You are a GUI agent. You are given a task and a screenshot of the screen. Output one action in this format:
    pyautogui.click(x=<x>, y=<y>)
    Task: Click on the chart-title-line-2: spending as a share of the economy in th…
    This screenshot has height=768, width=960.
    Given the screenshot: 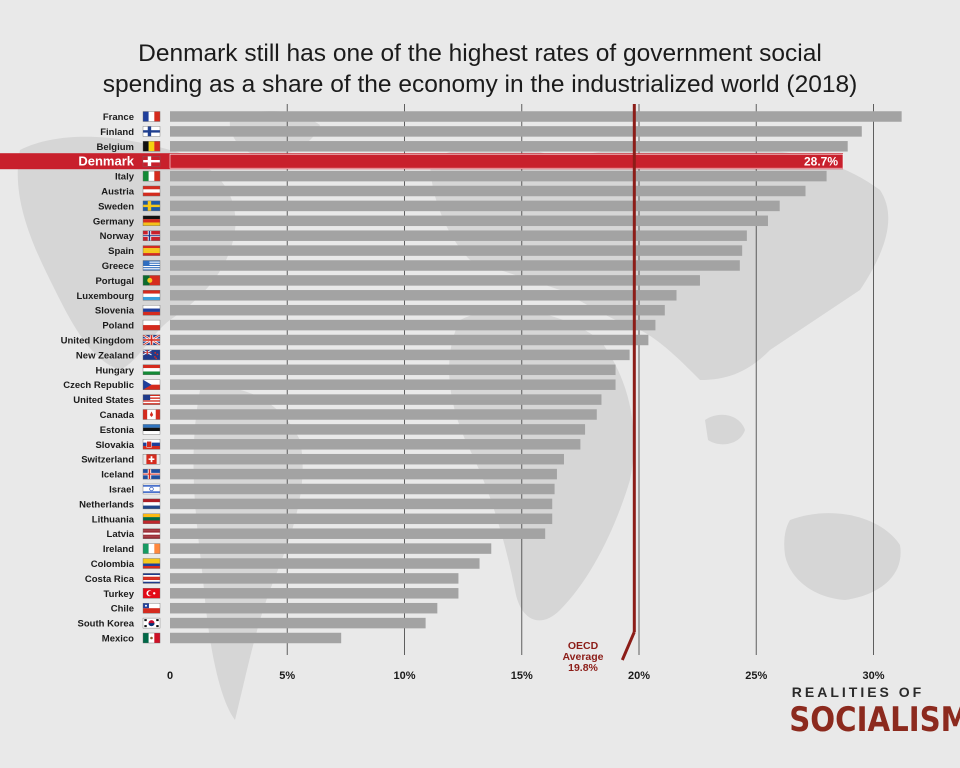 What is the action you would take?
    pyautogui.click(x=480, y=84)
    